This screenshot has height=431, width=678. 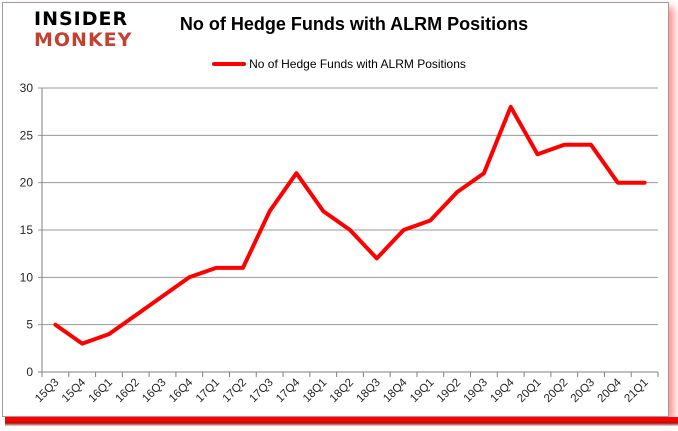 I want to click on x-tick-label: 18Q3, so click(x=369, y=391).